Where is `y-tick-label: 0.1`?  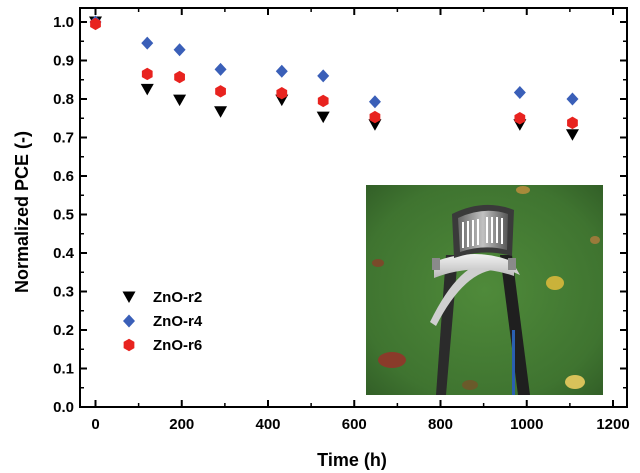
y-tick-label: 0.1 is located at coordinates (63, 369).